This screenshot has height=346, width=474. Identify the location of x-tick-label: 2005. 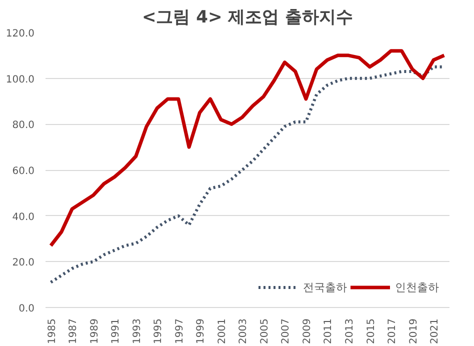
(264, 331).